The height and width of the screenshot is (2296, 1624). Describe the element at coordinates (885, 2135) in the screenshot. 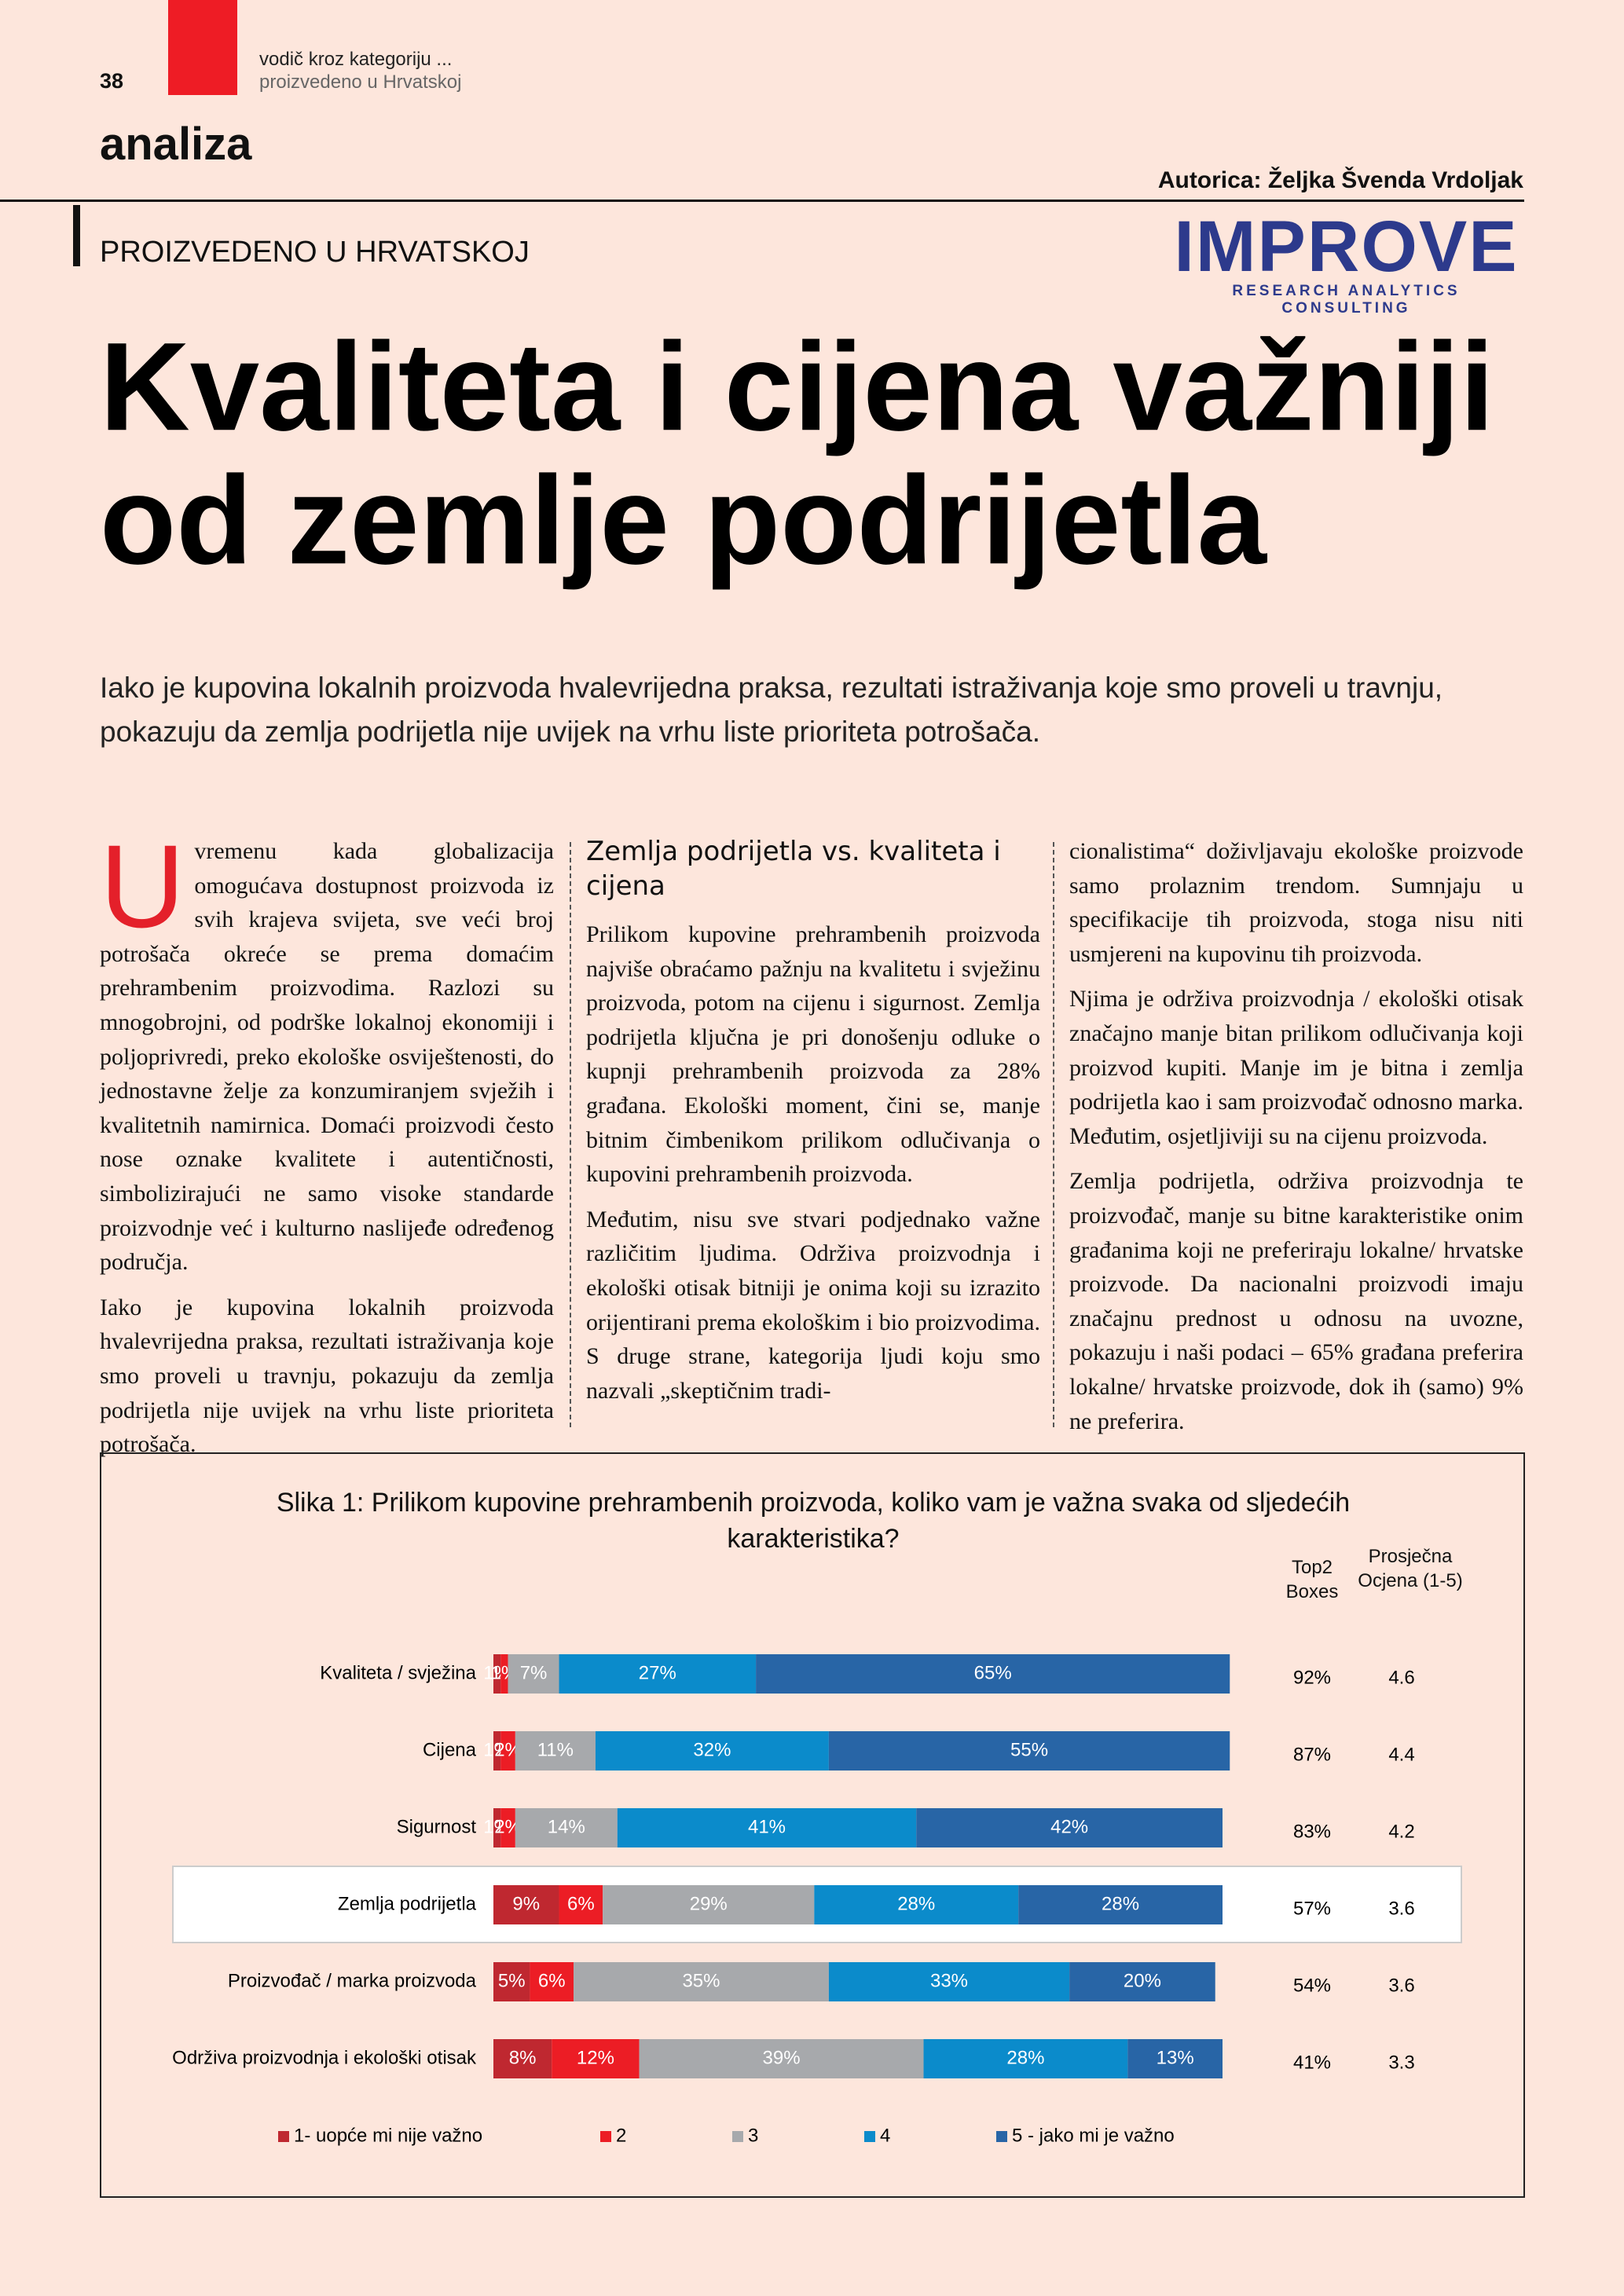

I see `legend-label: 4` at that location.